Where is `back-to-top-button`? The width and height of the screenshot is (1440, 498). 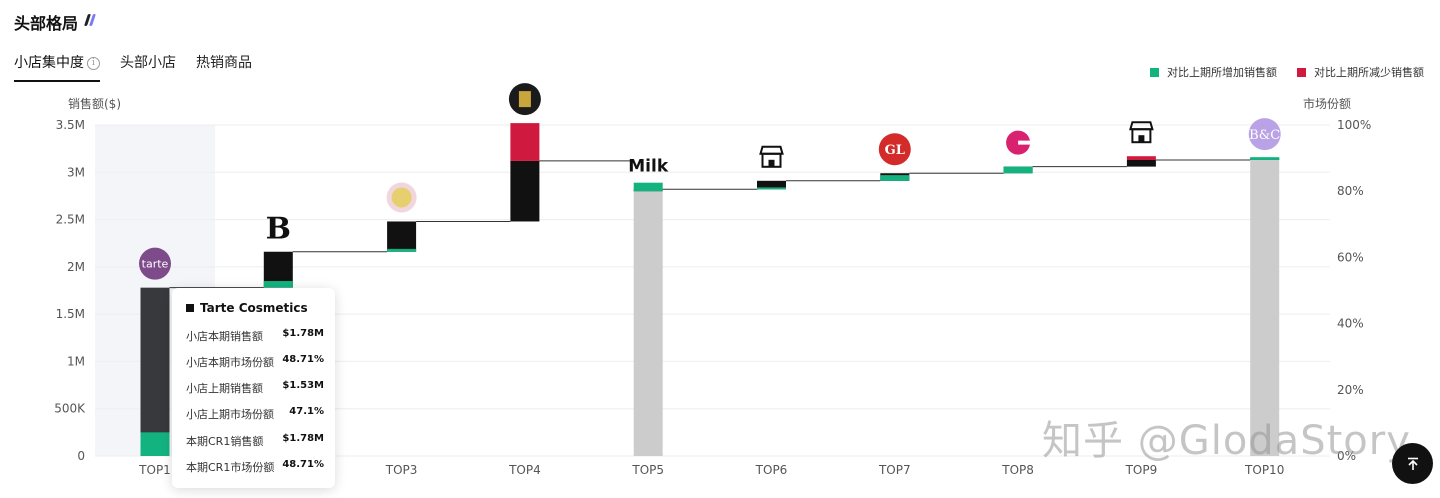 back-to-top-button is located at coordinates (1412, 463).